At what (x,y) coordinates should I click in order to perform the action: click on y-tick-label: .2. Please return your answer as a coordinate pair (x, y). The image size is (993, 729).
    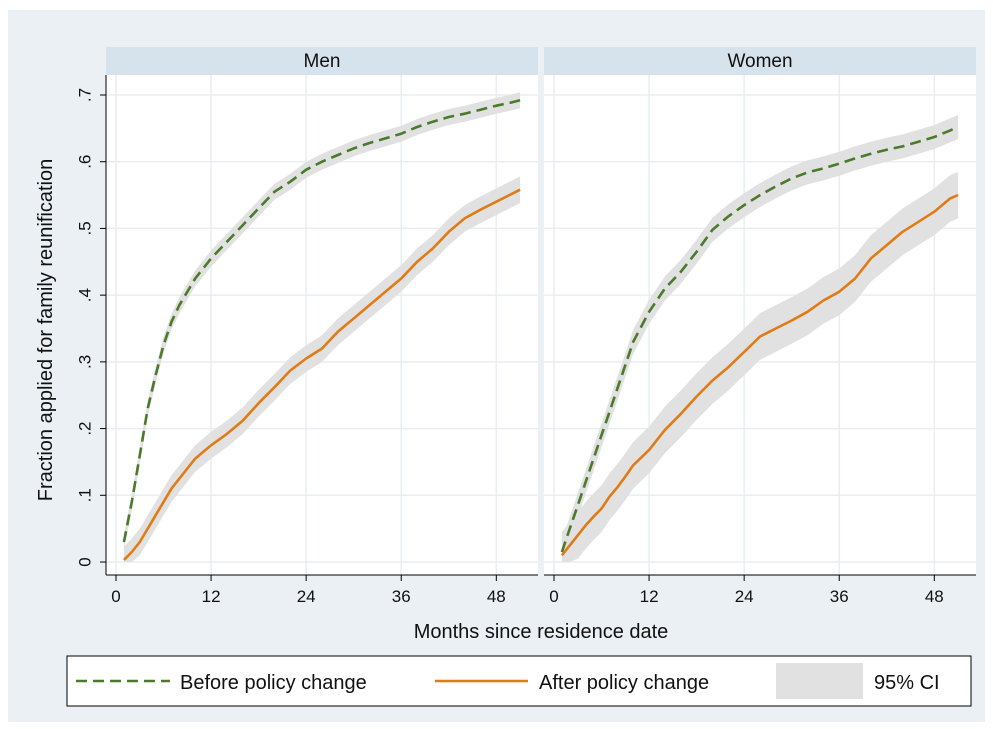
    Looking at the image, I should click on (84, 428).